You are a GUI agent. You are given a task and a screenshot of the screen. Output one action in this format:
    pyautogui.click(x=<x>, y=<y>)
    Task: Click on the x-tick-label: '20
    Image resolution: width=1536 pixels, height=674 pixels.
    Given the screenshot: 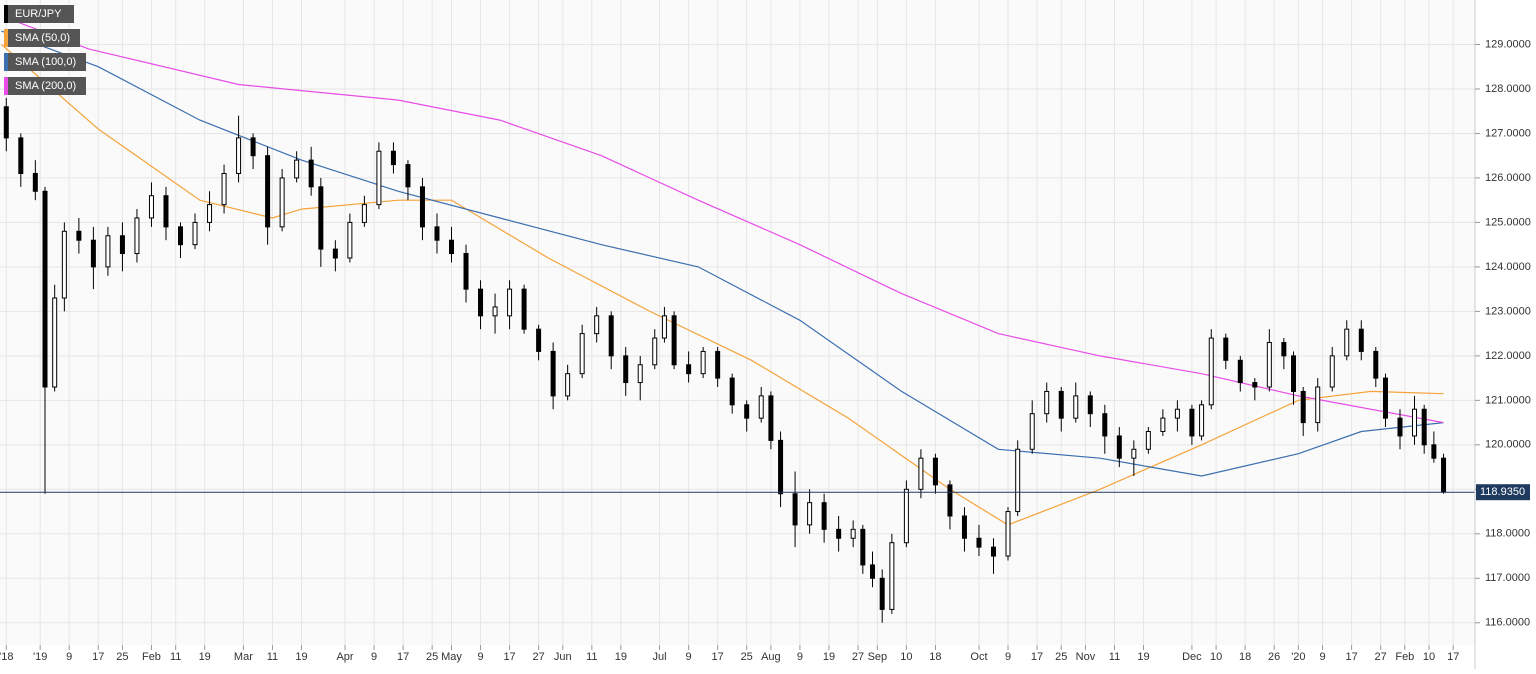 What is the action you would take?
    pyautogui.click(x=1298, y=657)
    